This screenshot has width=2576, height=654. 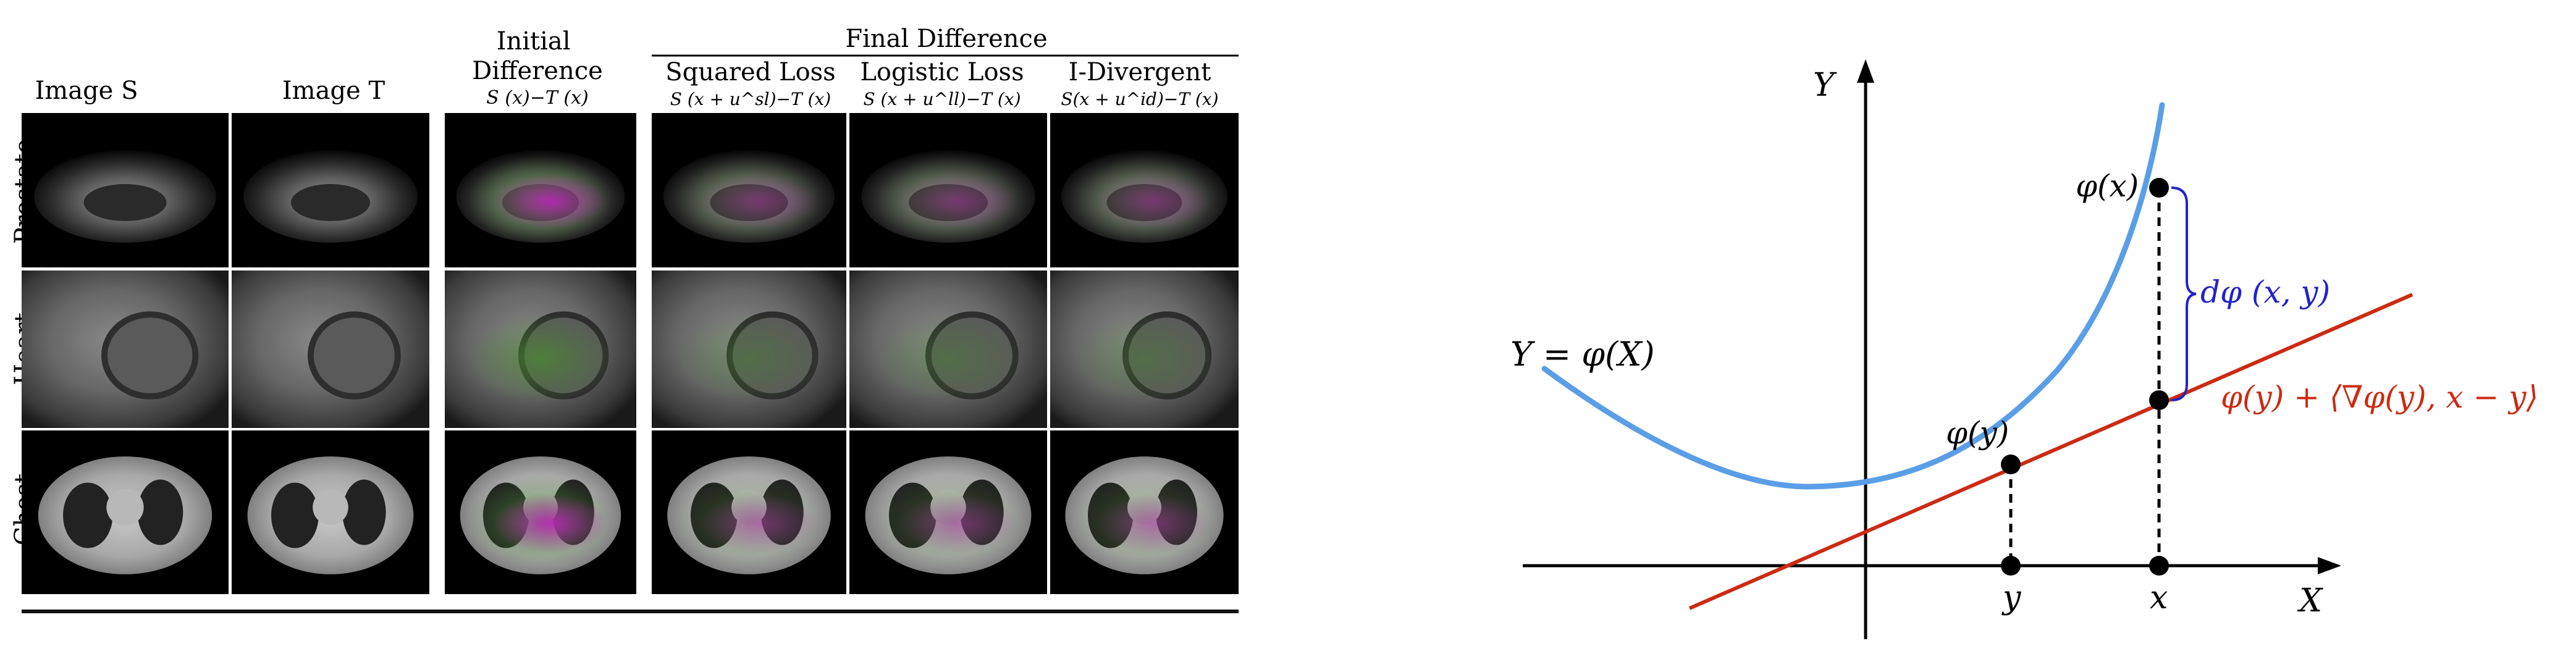 I want to click on column-formula-initial-difference: S (x)−T (x), so click(x=537, y=98).